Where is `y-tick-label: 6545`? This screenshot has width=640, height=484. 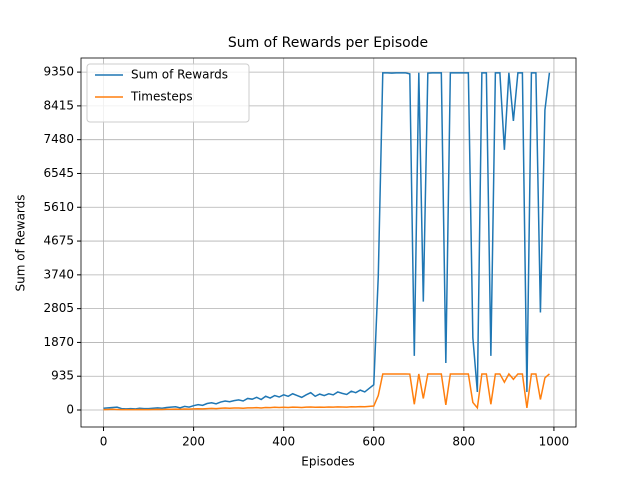
y-tick-label: 6545 is located at coordinates (58, 173).